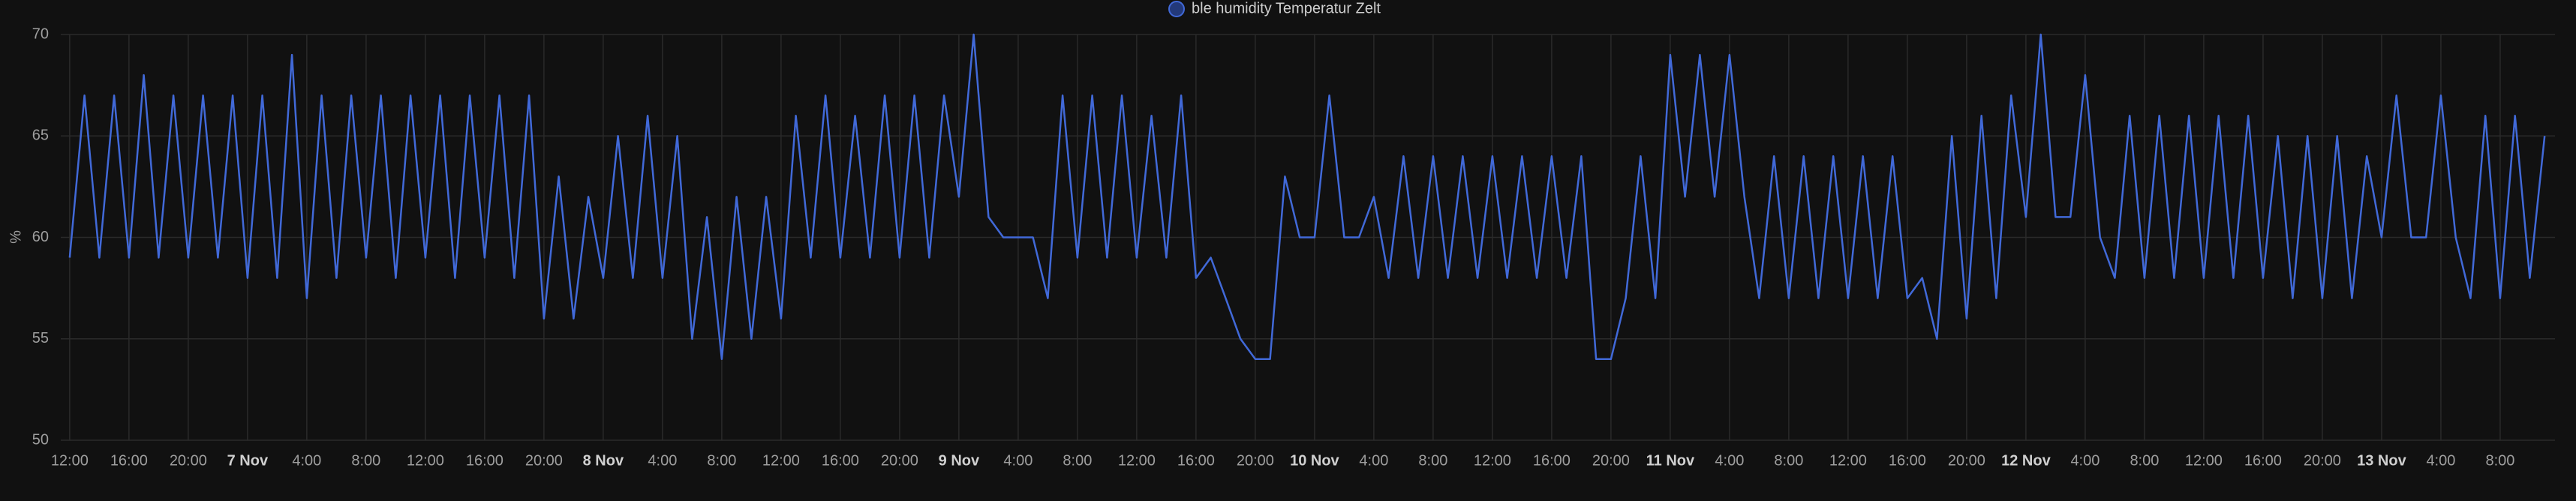 The height and width of the screenshot is (501, 2576). What do you see at coordinates (40, 34) in the screenshot?
I see `y-tick-label: 70` at bounding box center [40, 34].